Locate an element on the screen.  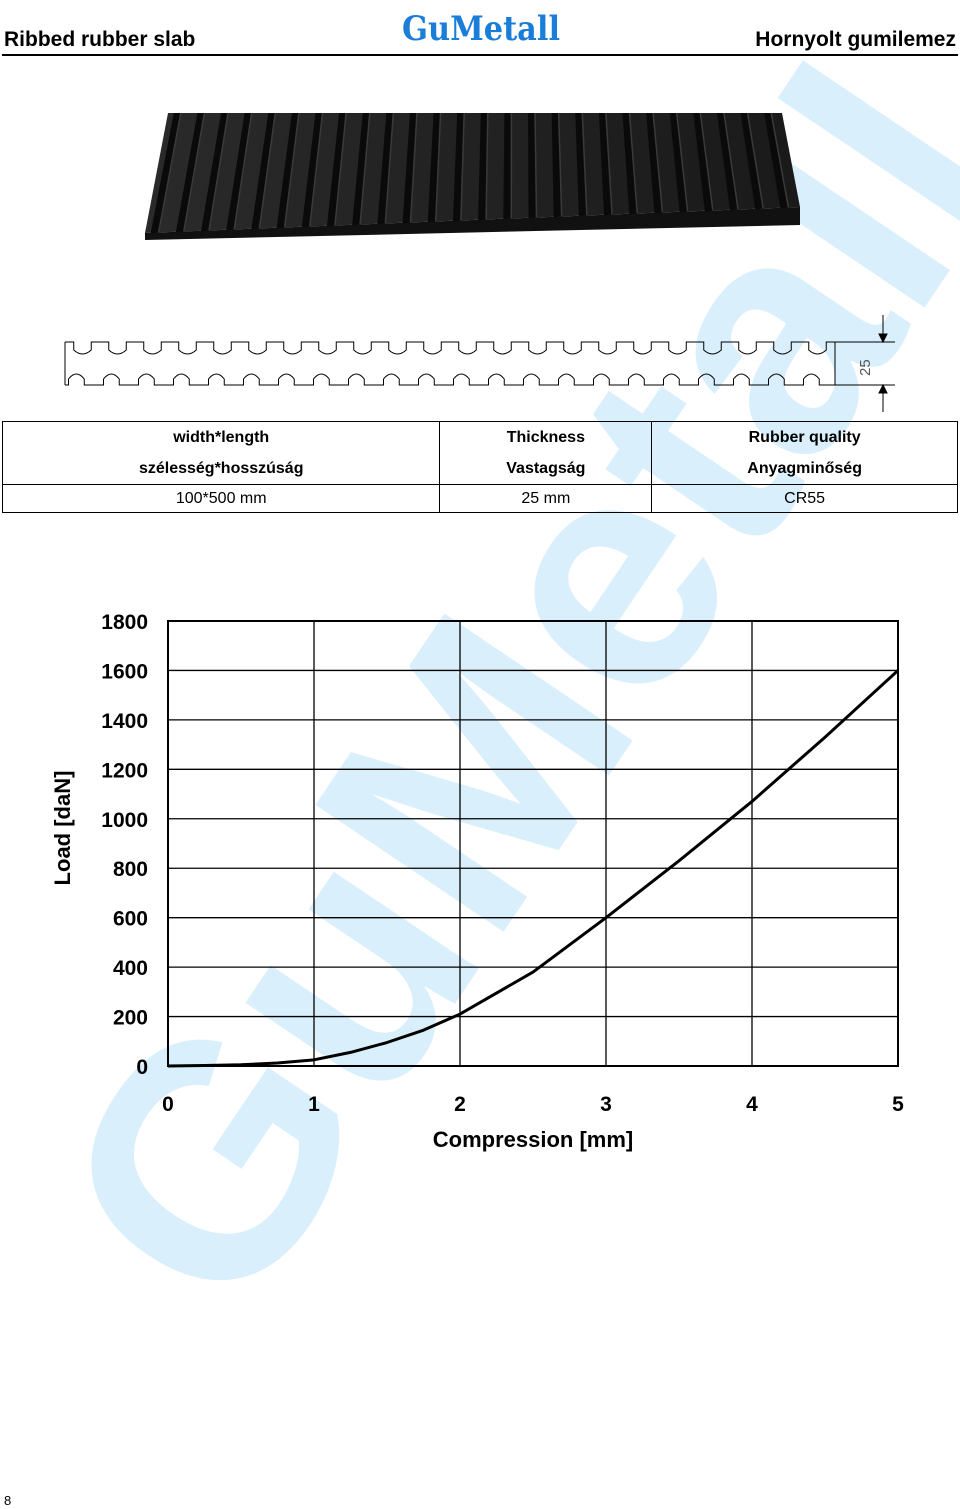
header-width-length-hu: szélesség*hosszúság is located at coordinates (221, 469).